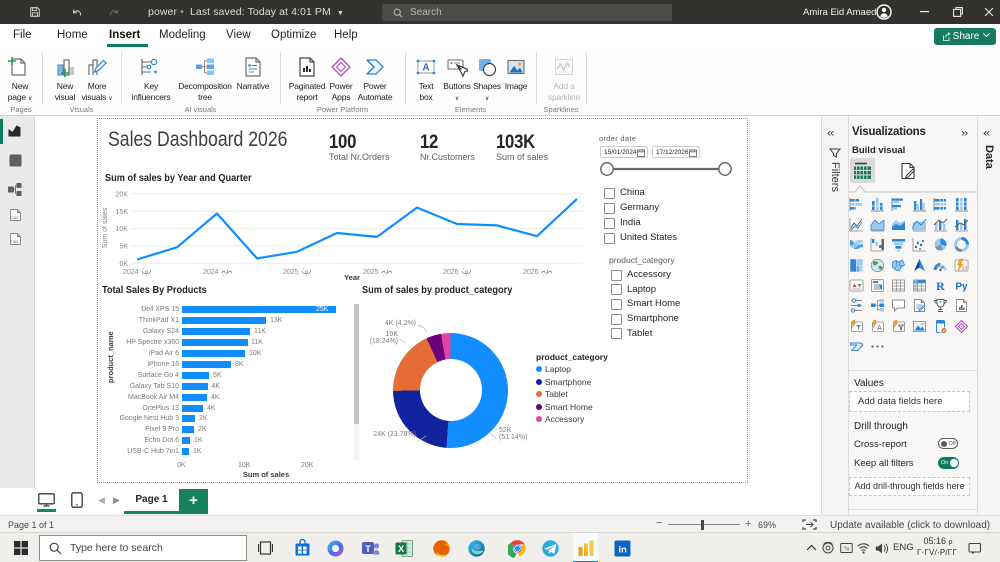  What do you see at coordinates (105, 227) in the screenshot?
I see `svg-text: Sum of sales` at bounding box center [105, 227].